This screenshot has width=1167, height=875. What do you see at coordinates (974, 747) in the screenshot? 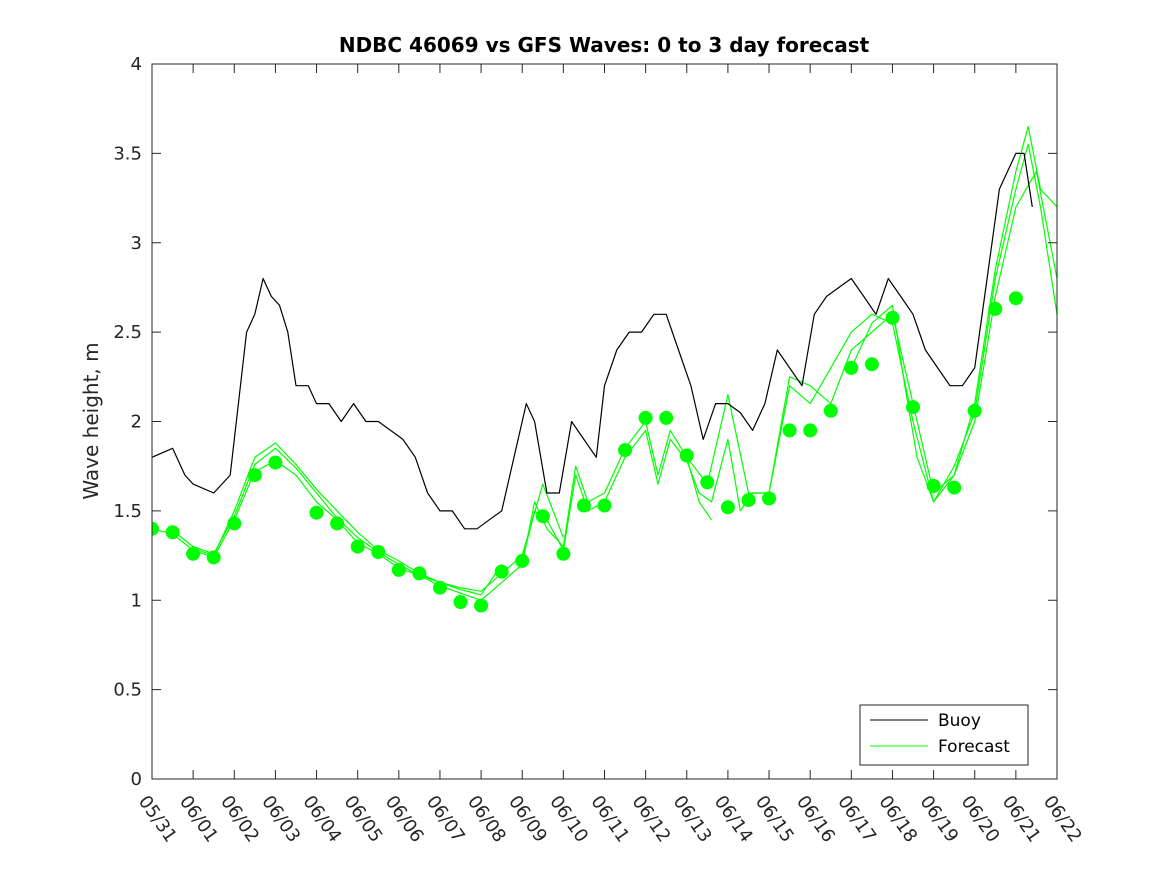
I see `legend-forecast-label: Forecast` at bounding box center [974, 747].